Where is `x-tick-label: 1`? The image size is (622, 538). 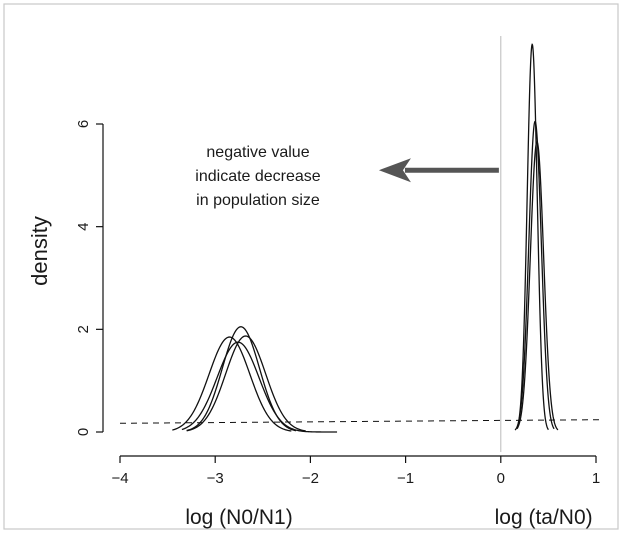 x-tick-label: 1 is located at coordinates (596, 478).